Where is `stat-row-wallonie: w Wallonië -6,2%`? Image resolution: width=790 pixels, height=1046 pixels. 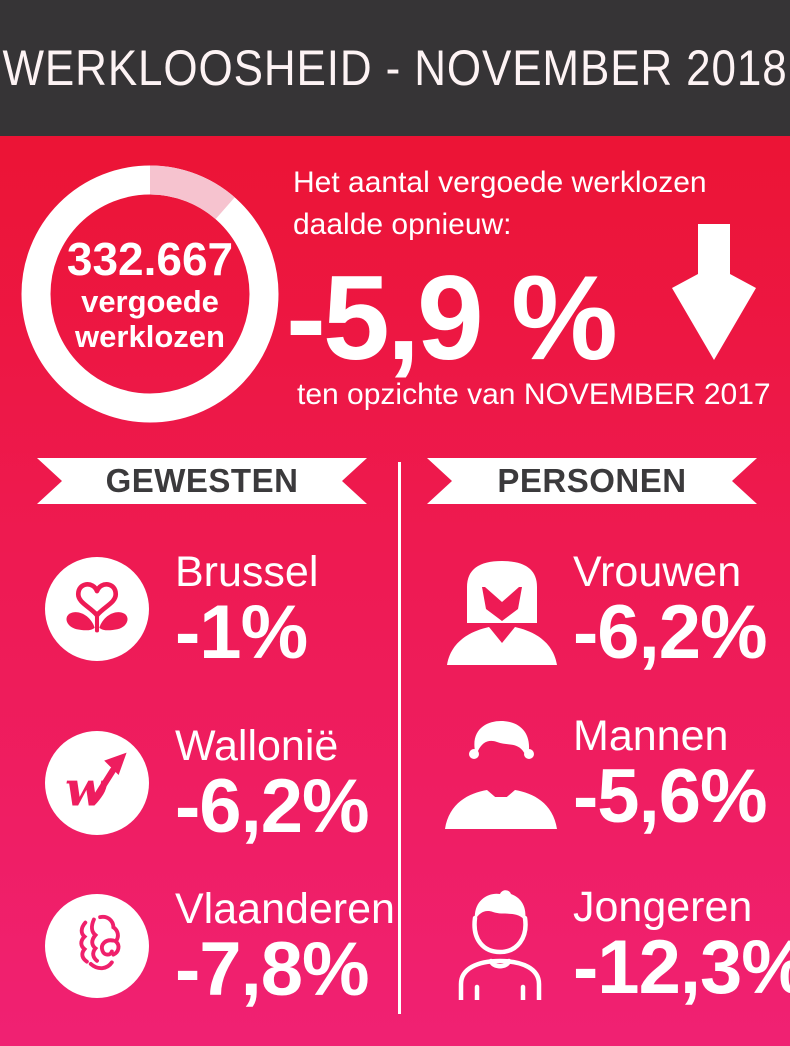
stat-row-wallonie: w Wallonië -6,2% is located at coordinates (207, 785).